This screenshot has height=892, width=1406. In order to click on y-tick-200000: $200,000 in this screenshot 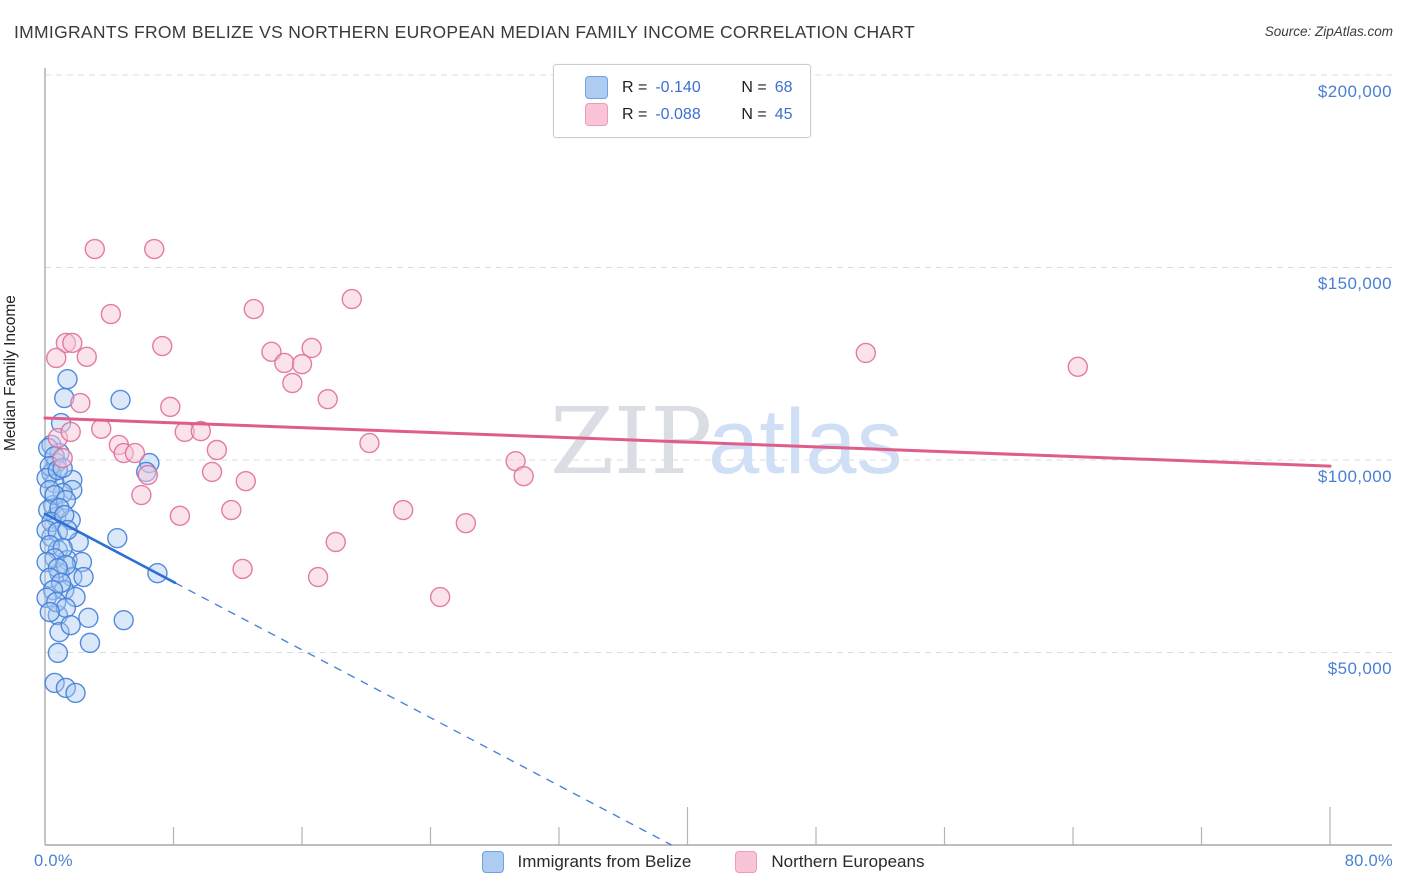, I will do `click(1354, 91)`.